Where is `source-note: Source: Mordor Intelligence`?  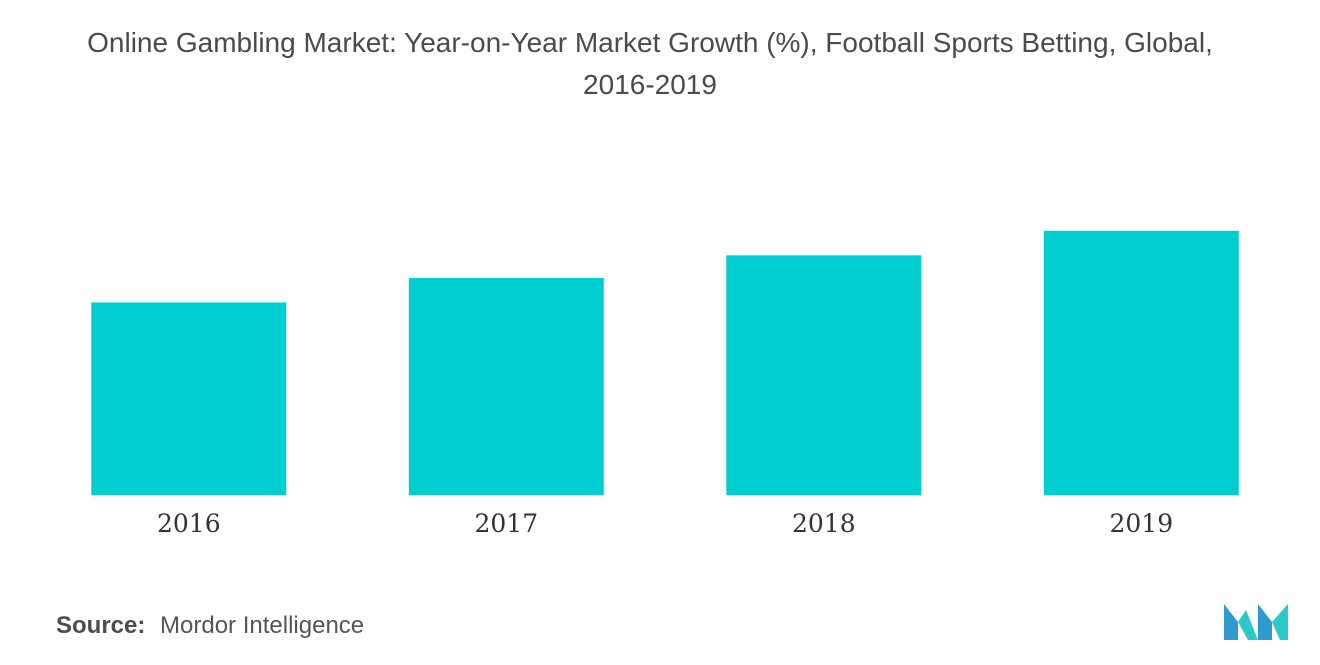 source-note: Source: Mordor Intelligence is located at coordinates (210, 626).